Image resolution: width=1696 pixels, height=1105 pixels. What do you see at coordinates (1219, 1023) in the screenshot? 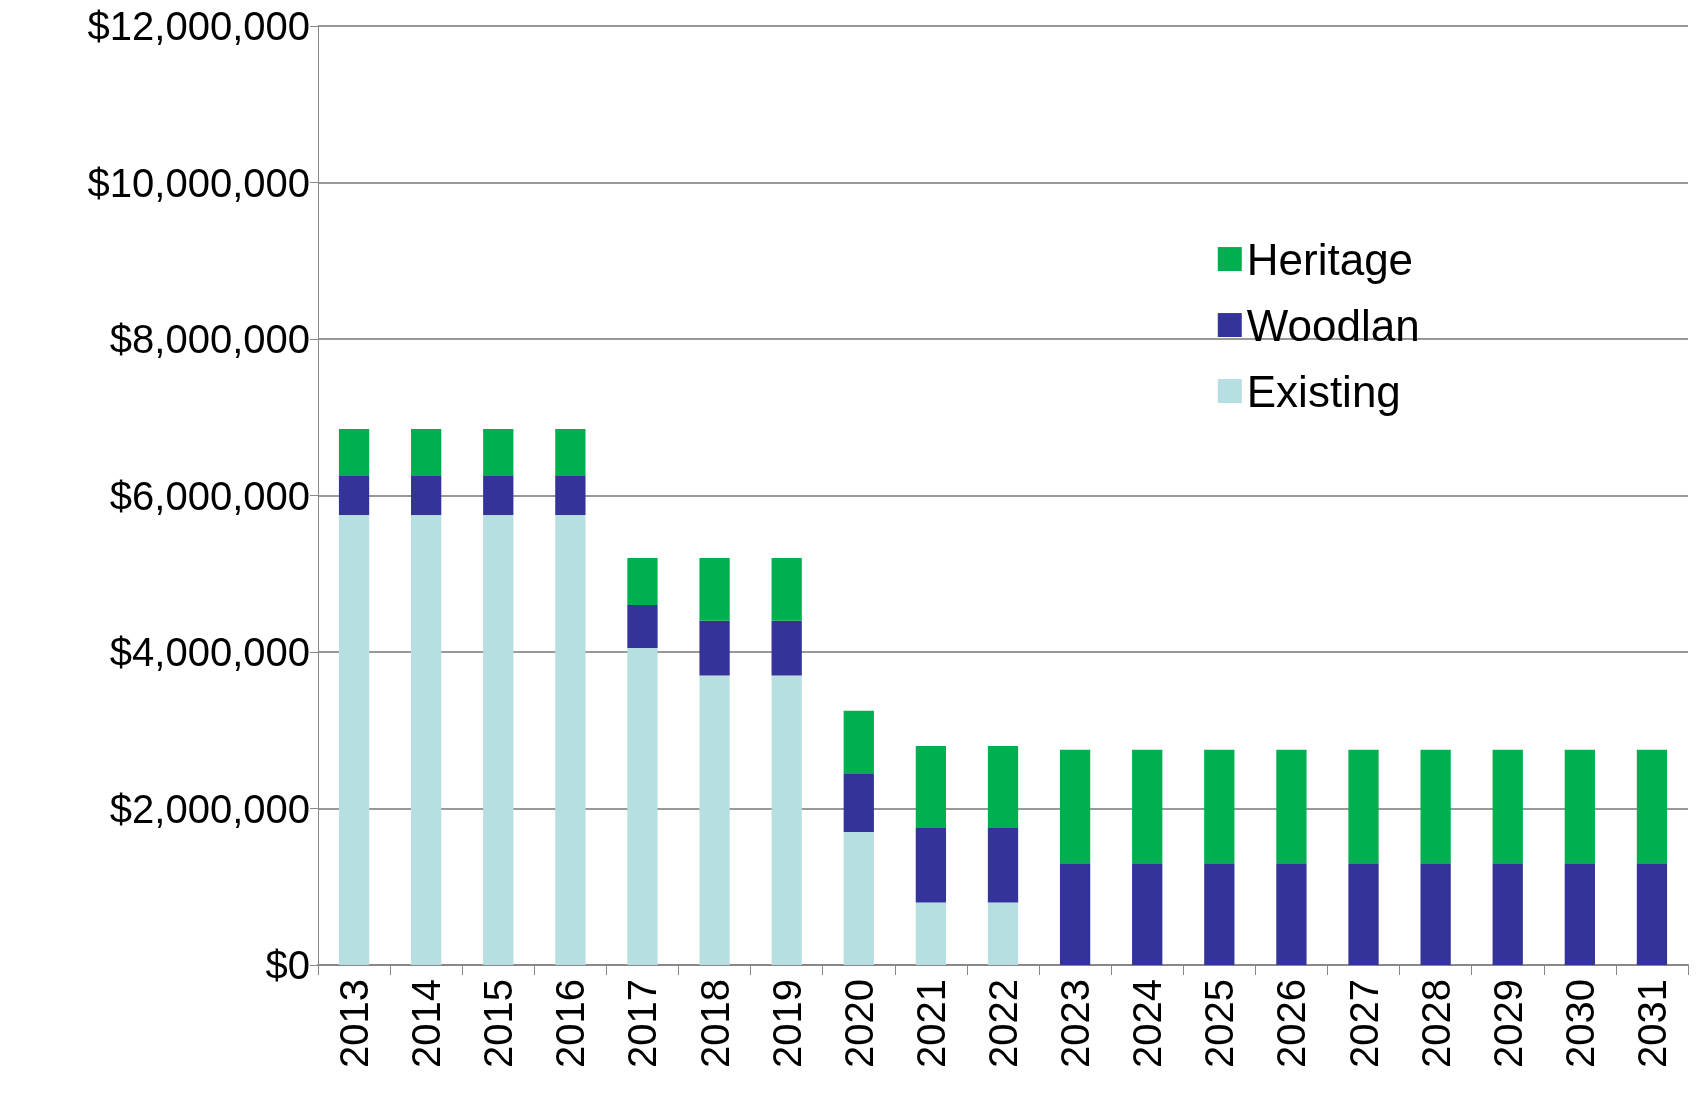
I see `x-tick-label: 2025` at bounding box center [1219, 1023].